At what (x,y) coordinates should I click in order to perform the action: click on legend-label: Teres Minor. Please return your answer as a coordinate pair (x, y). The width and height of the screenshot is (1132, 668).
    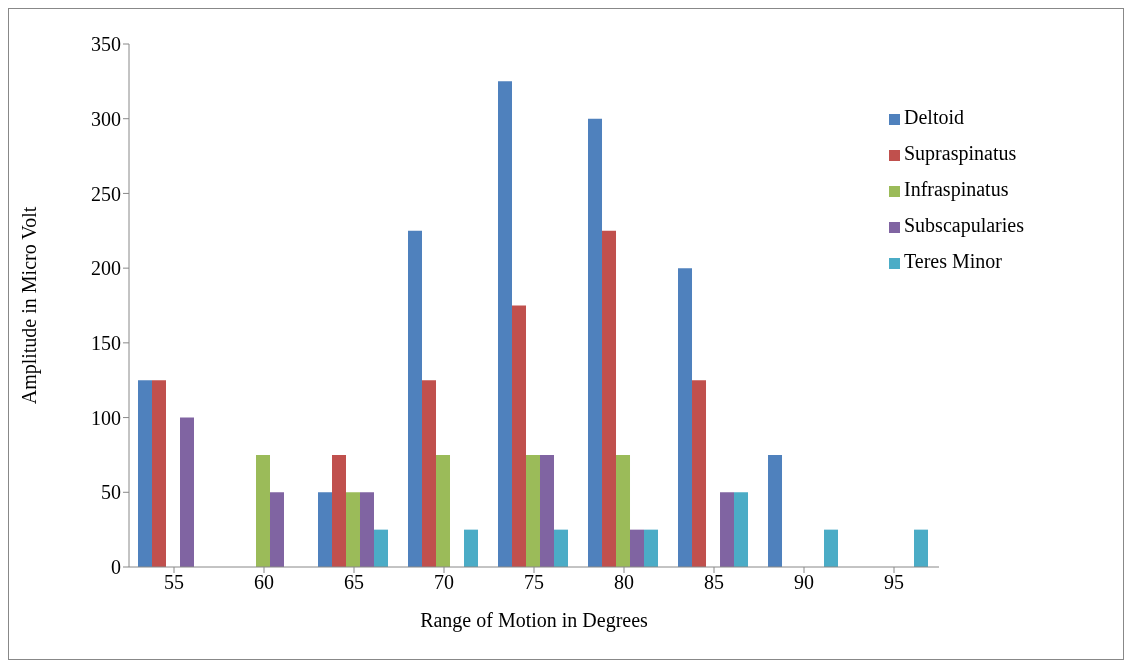
    Looking at the image, I should click on (953, 261).